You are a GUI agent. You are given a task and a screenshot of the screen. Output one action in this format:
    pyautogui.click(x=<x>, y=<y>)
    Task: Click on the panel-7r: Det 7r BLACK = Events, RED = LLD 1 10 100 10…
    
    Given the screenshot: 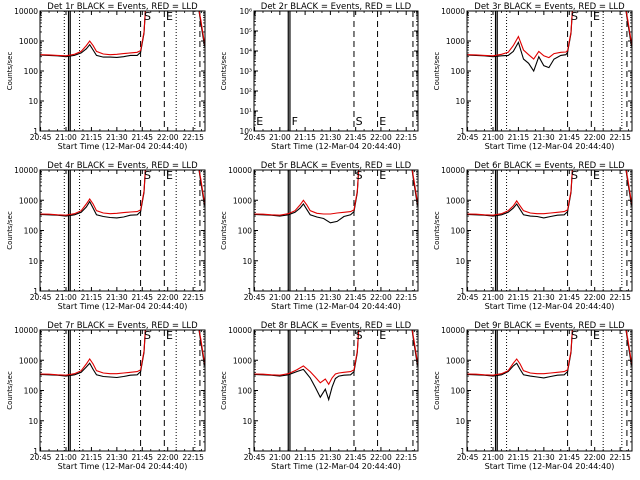 What is the action you would take?
    pyautogui.click(x=106, y=396)
    